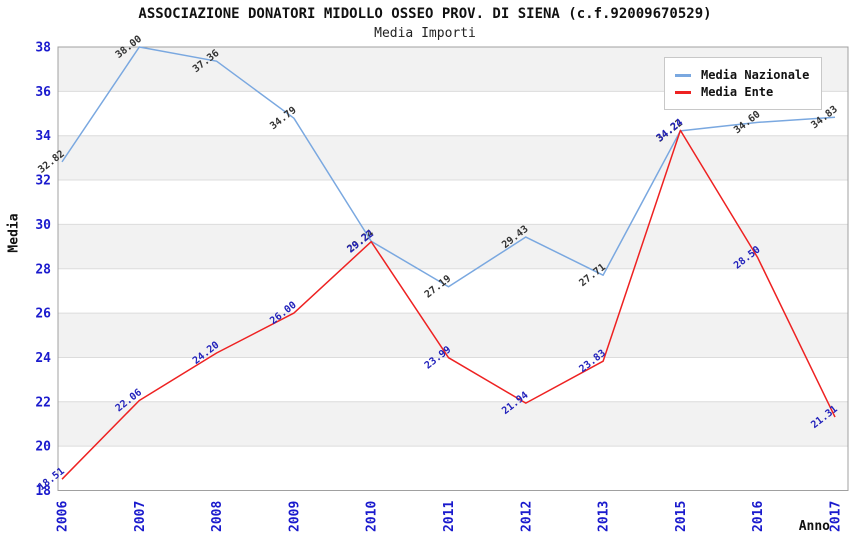  I want to click on chart-legend: Media Nazionale Media Ente, so click(743, 83).